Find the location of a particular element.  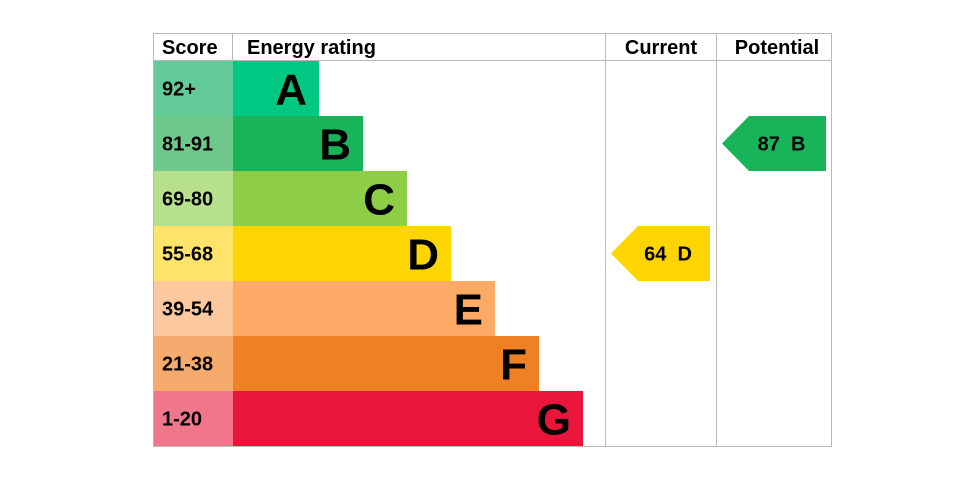

current-column-header: Current is located at coordinates (661, 48).